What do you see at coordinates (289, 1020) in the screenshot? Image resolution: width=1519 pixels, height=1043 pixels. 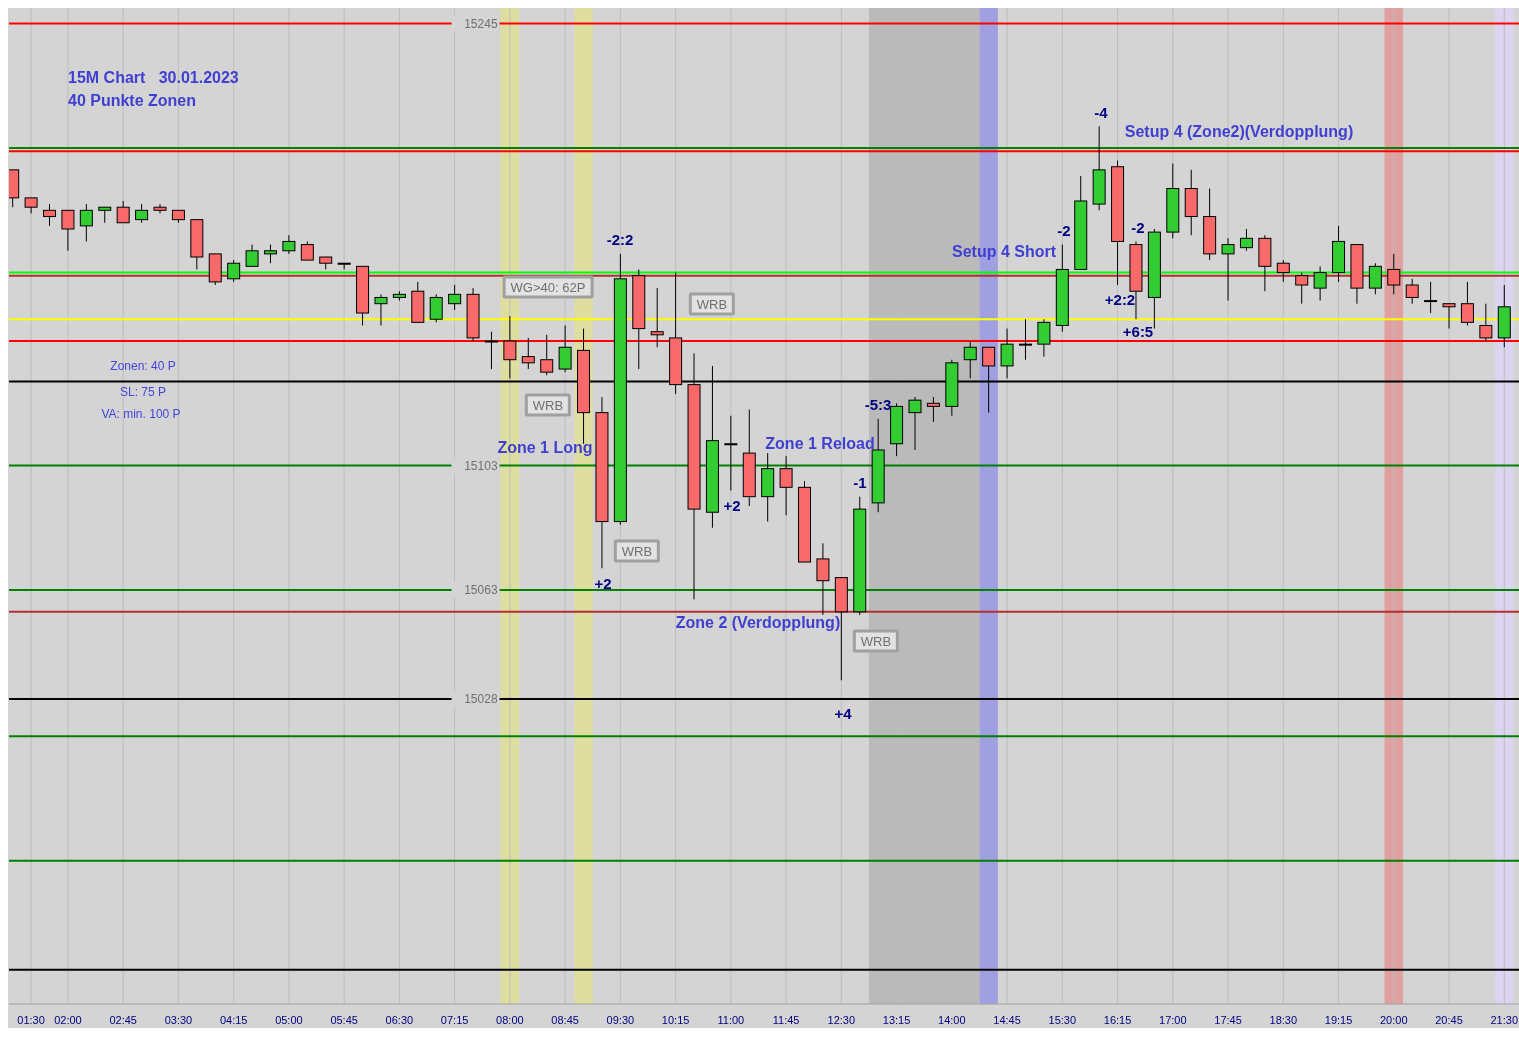 I see `x-tick-label: 05:00` at bounding box center [289, 1020].